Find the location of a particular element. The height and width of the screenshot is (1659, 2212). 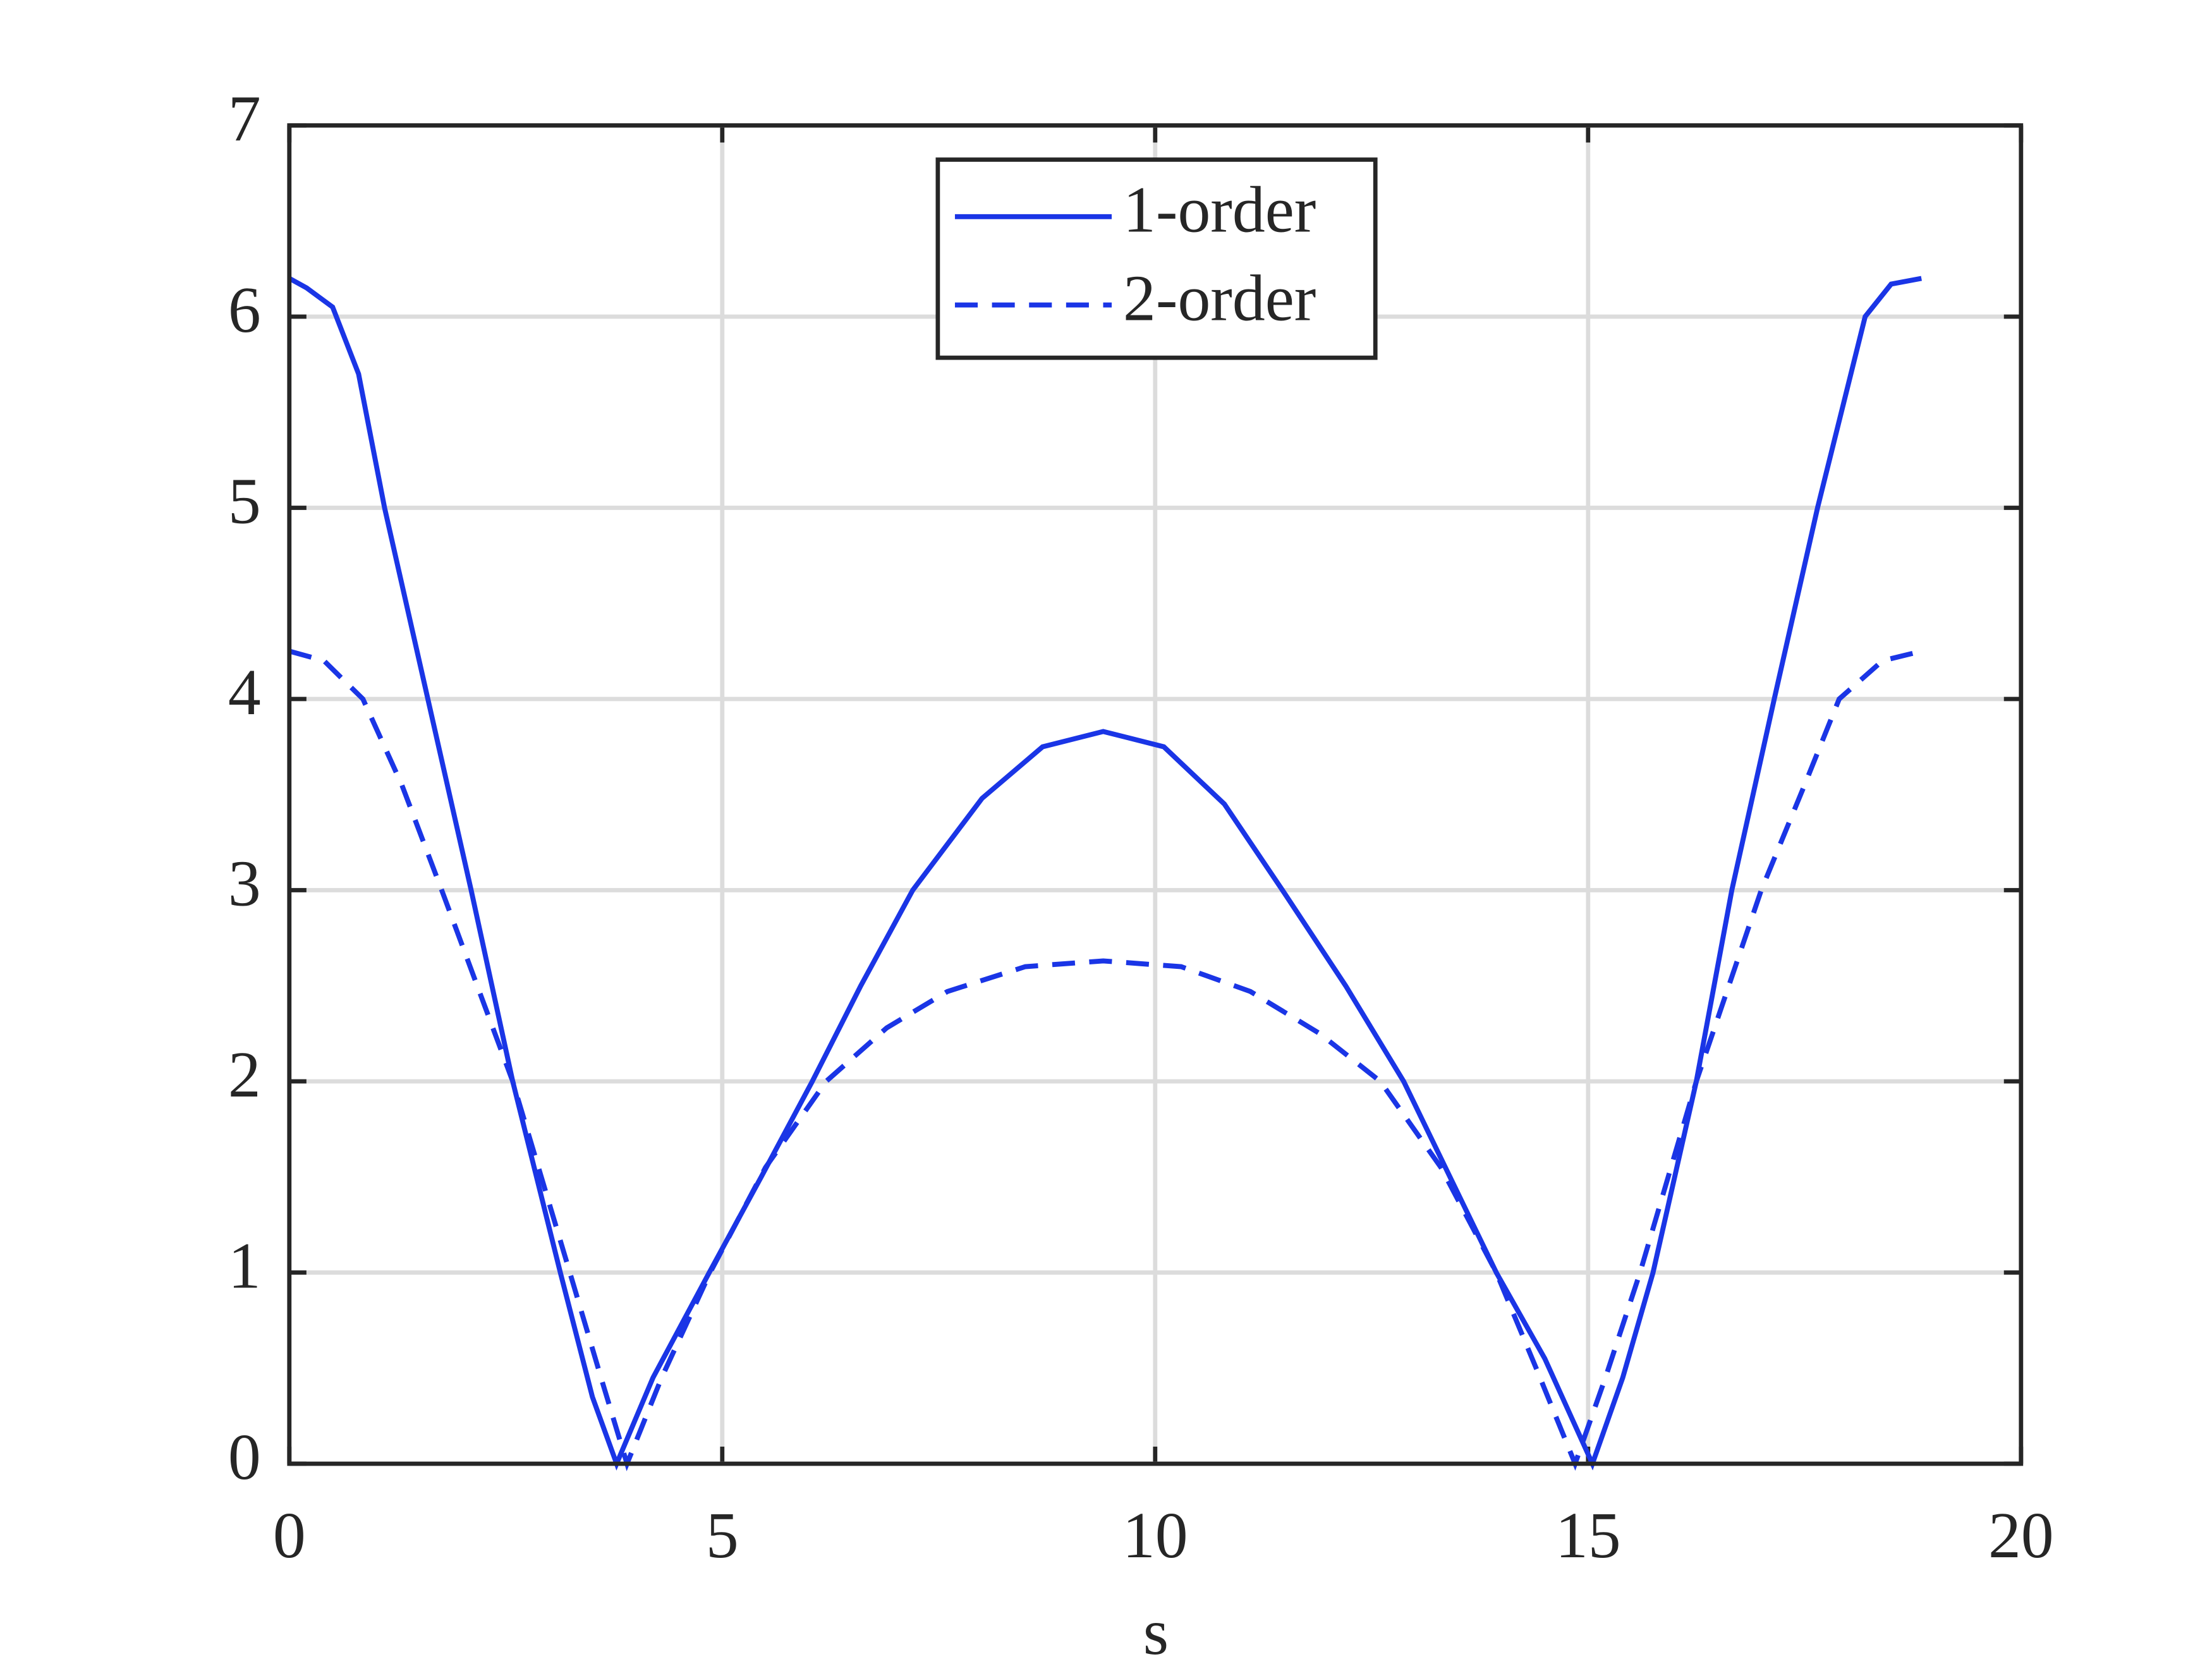

y-tick-label: 4 is located at coordinates (244, 693).